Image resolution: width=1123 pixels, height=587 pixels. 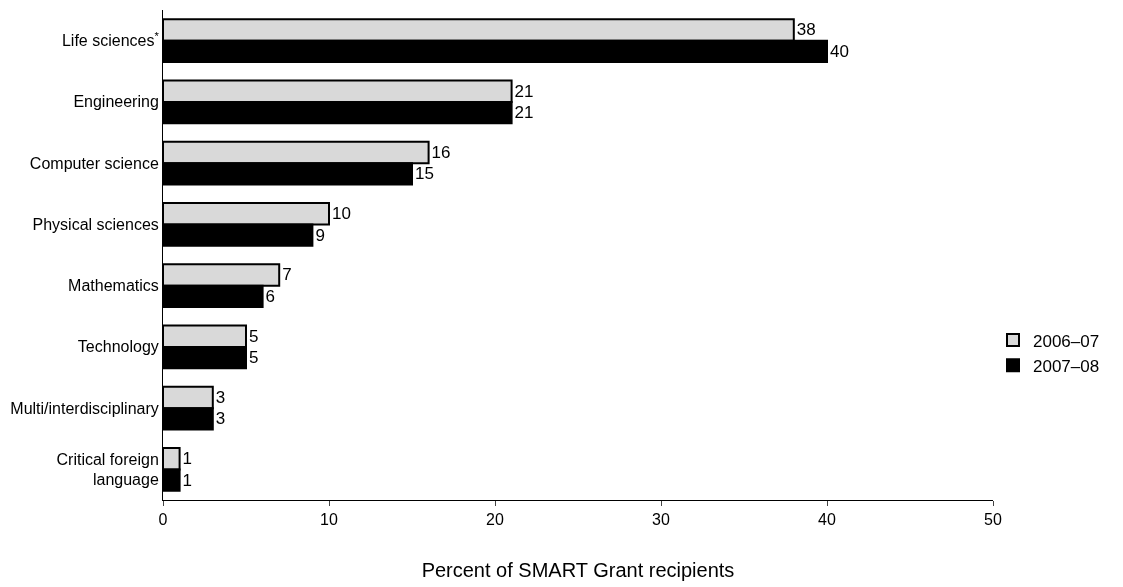 What do you see at coordinates (495, 520) in the screenshot?
I see `x-tick-label: 20` at bounding box center [495, 520].